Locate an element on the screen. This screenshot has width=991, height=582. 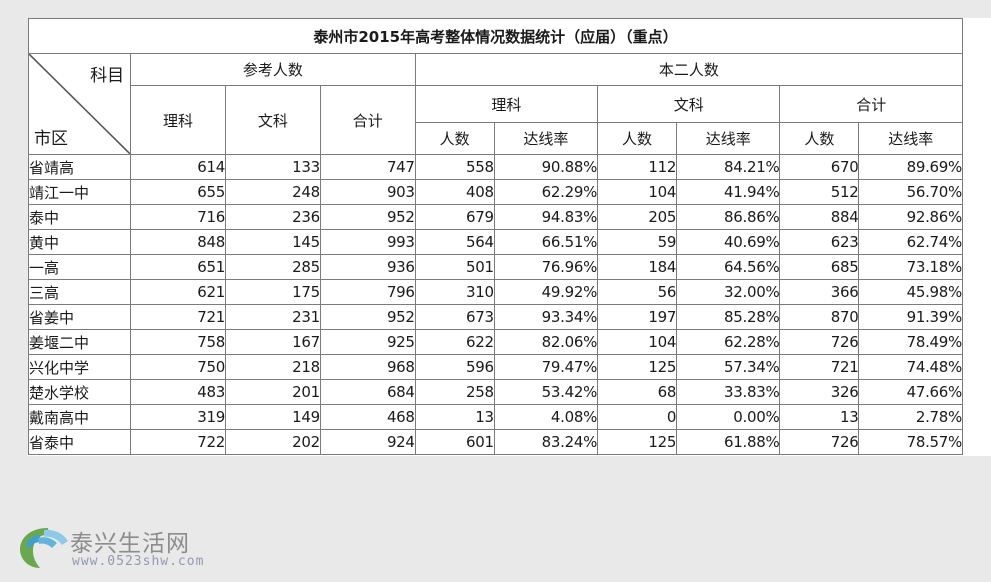
diagonal-line-icon is located at coordinates (79, 104).